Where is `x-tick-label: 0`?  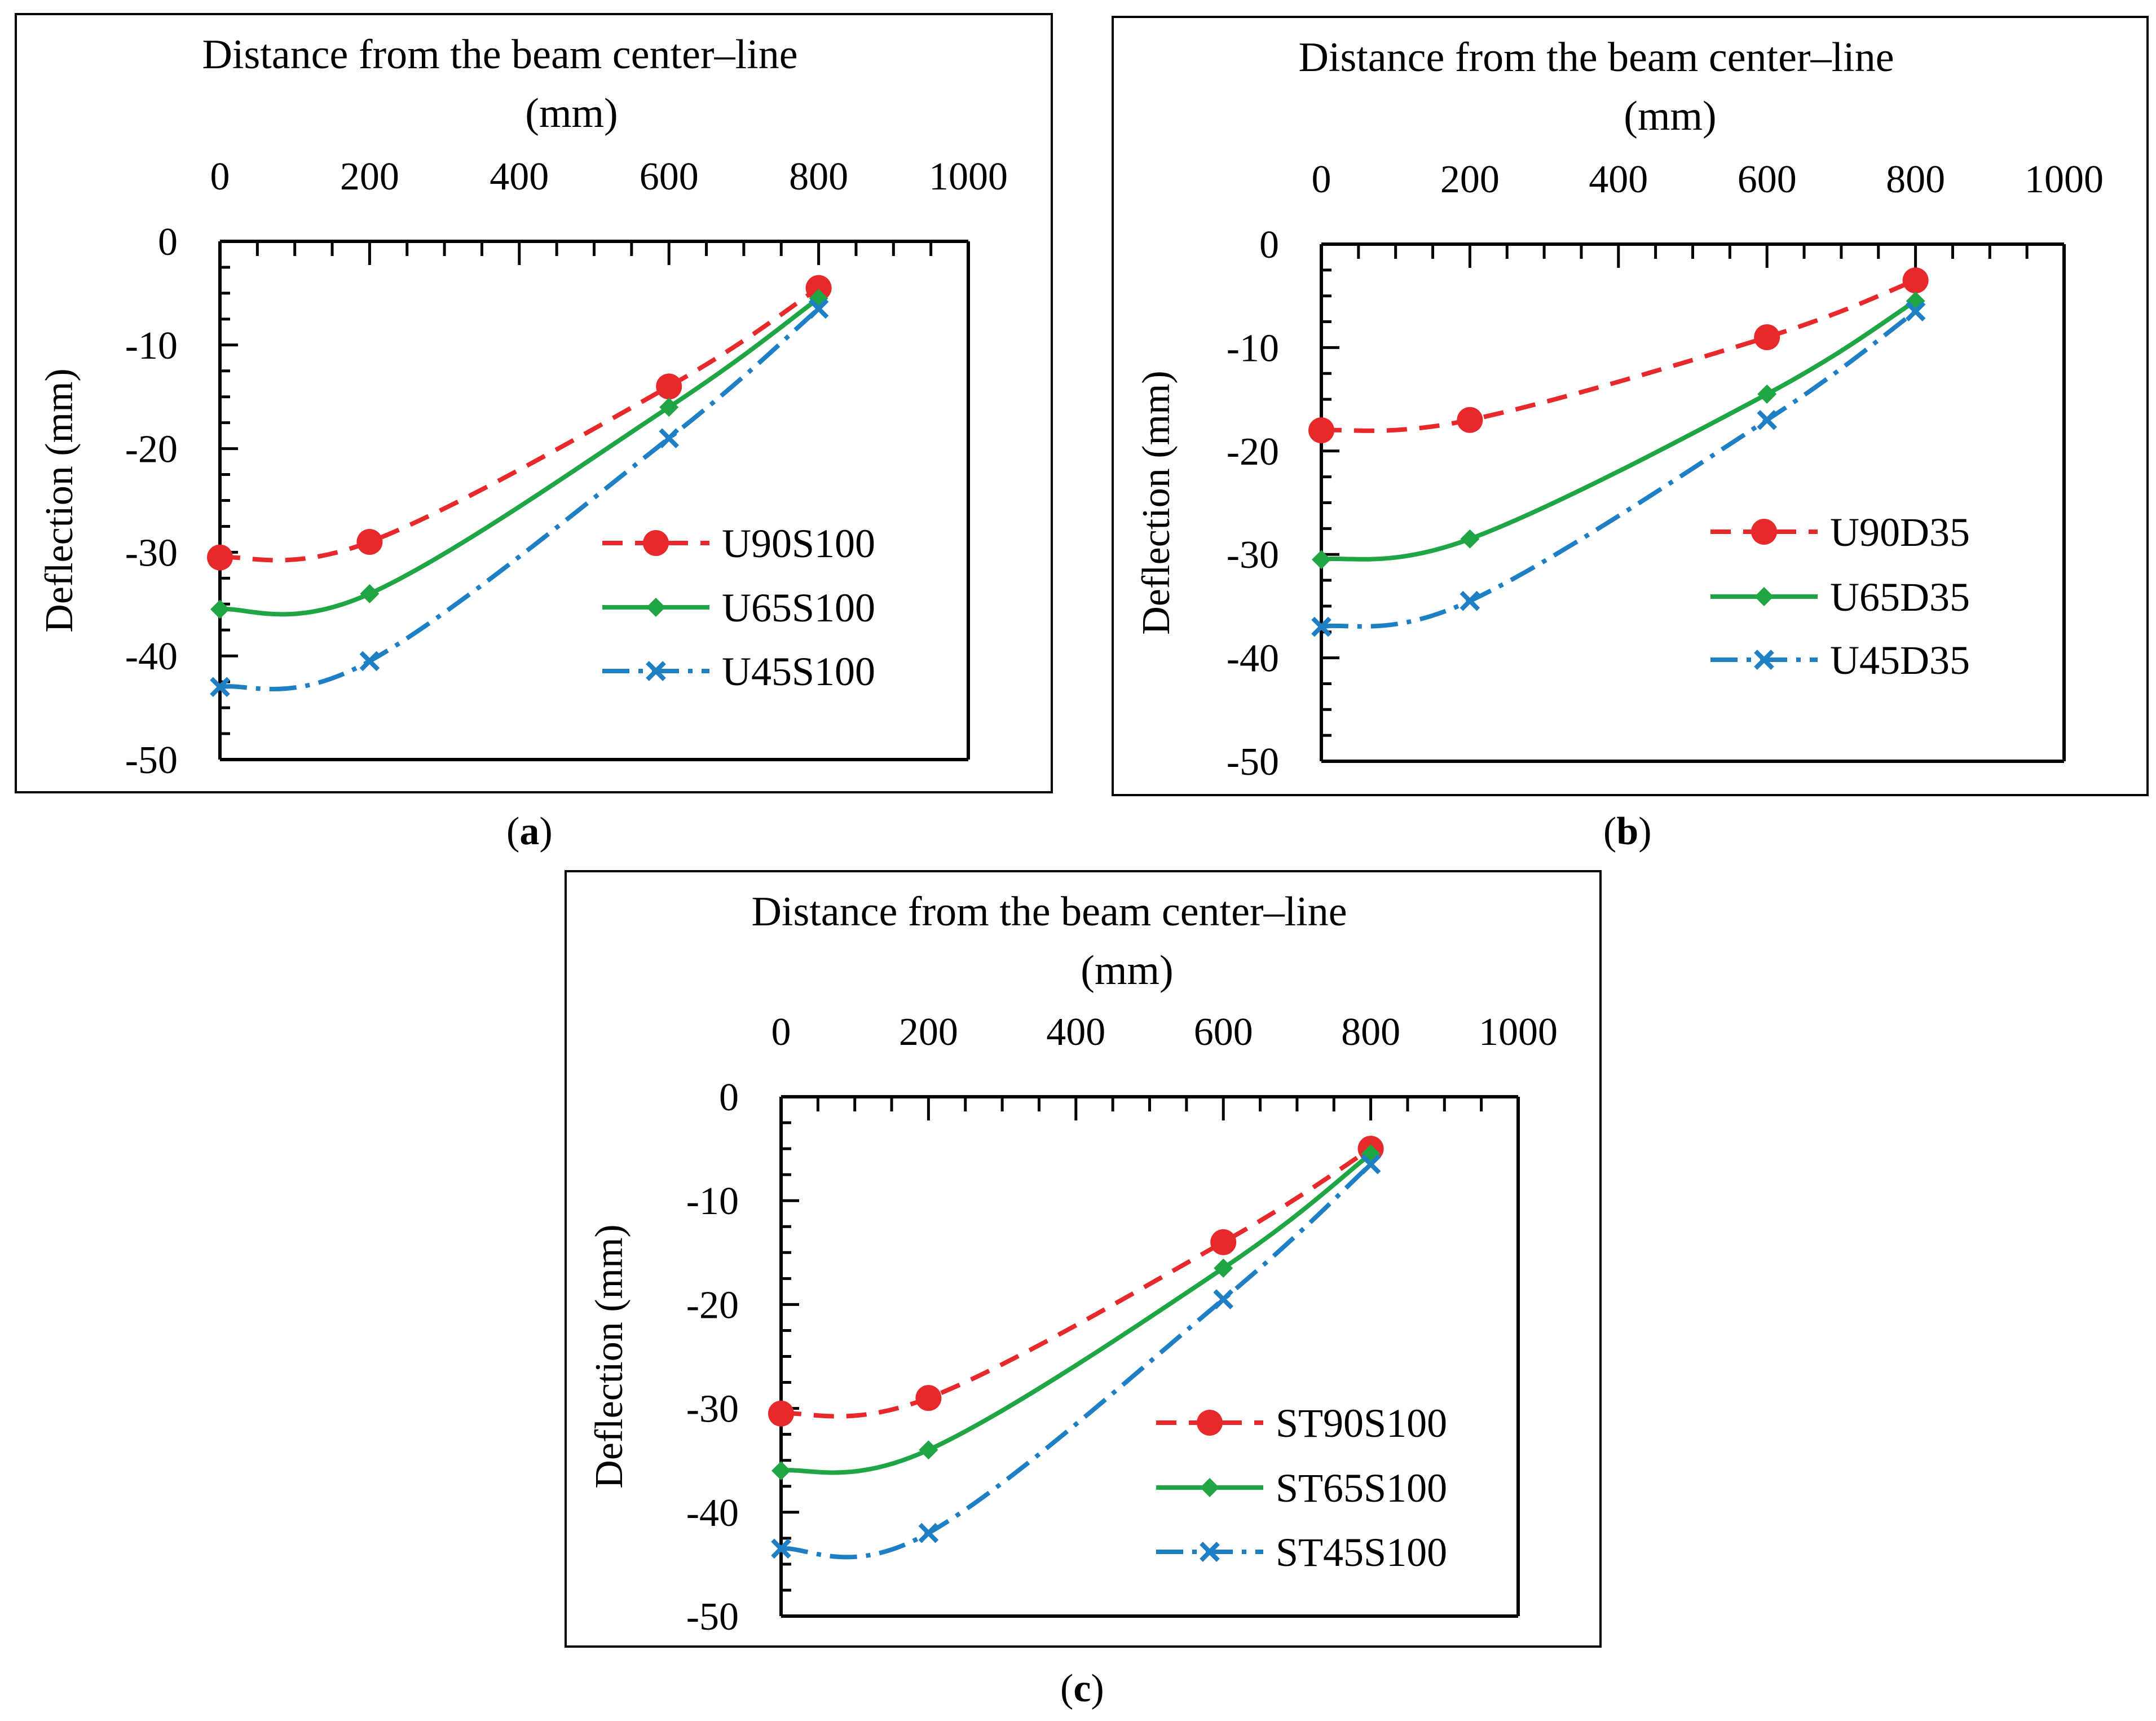
x-tick-label: 0 is located at coordinates (781, 1032).